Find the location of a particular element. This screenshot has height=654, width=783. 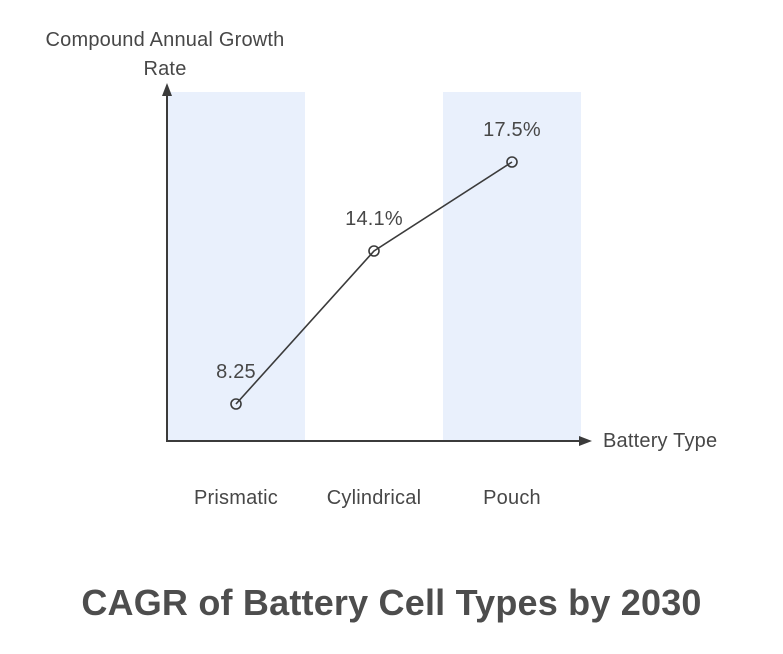

trend-line is located at coordinates (374, 283).